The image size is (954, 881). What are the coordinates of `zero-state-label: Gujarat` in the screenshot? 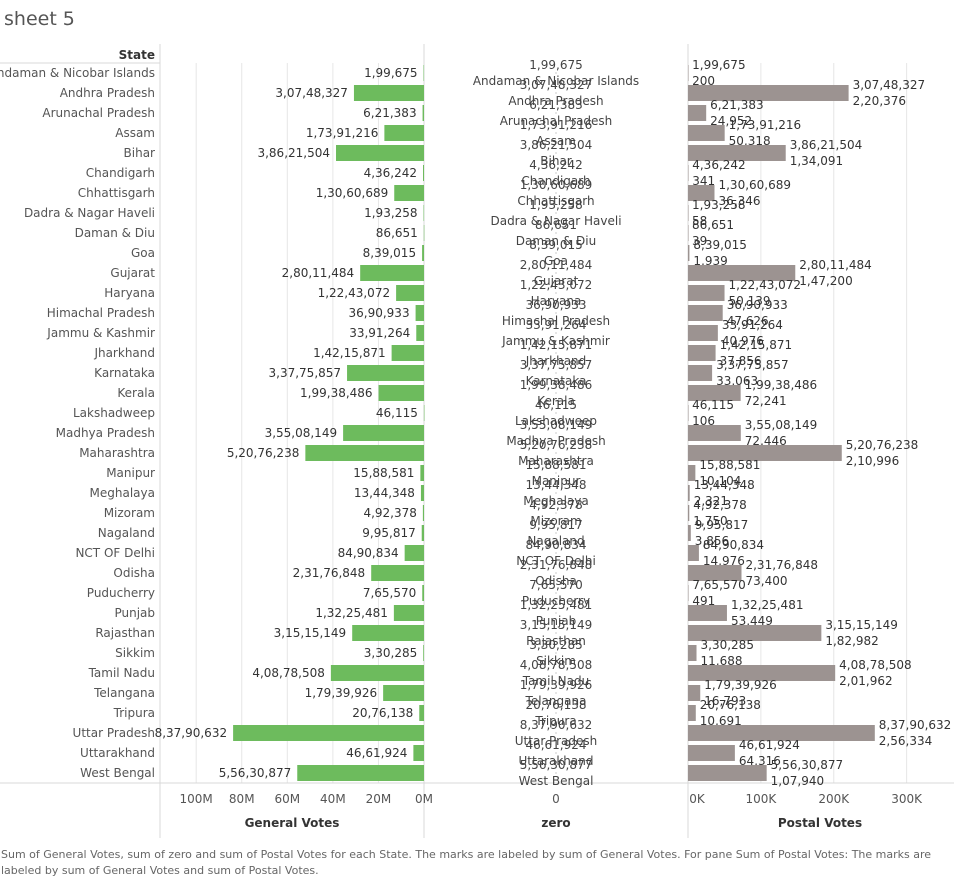 It's located at (556, 281).